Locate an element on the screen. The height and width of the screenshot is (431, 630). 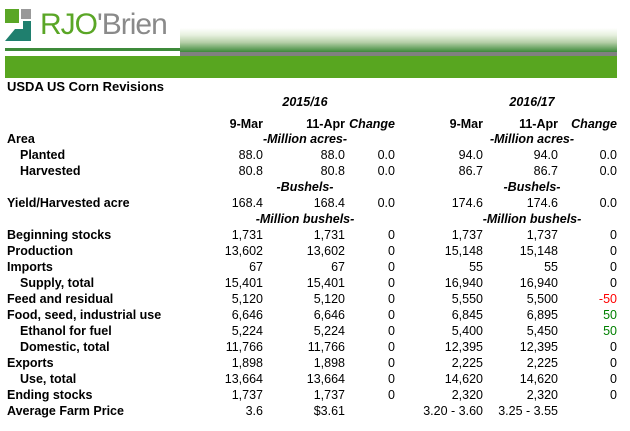
value-cell: 6,895 is located at coordinates (542, 315).